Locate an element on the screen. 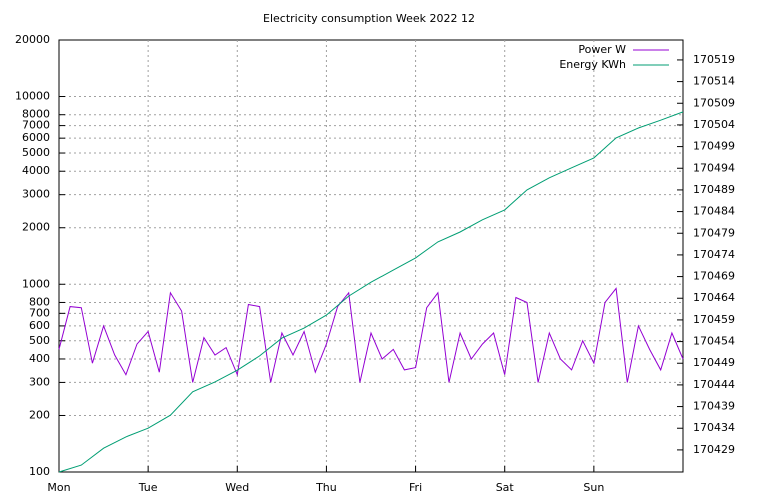 The width and height of the screenshot is (768, 500). y2-tick-label: 170499 is located at coordinates (714, 146).